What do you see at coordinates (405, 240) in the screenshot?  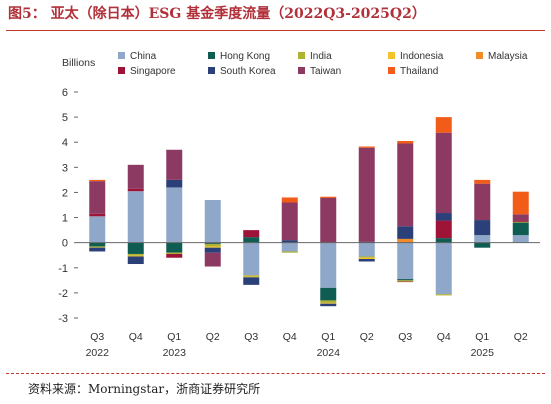 I see `bar-segment-malaysia` at bounding box center [405, 240].